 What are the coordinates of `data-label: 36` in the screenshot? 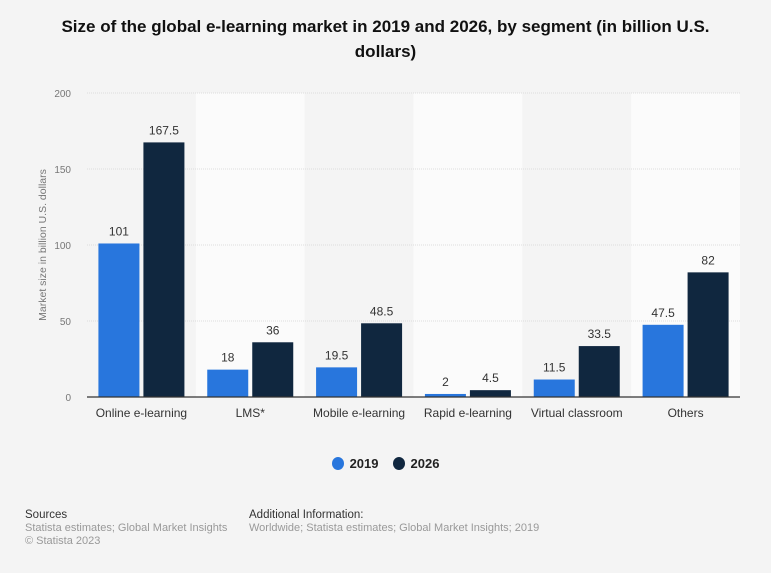 It's located at (273, 330).